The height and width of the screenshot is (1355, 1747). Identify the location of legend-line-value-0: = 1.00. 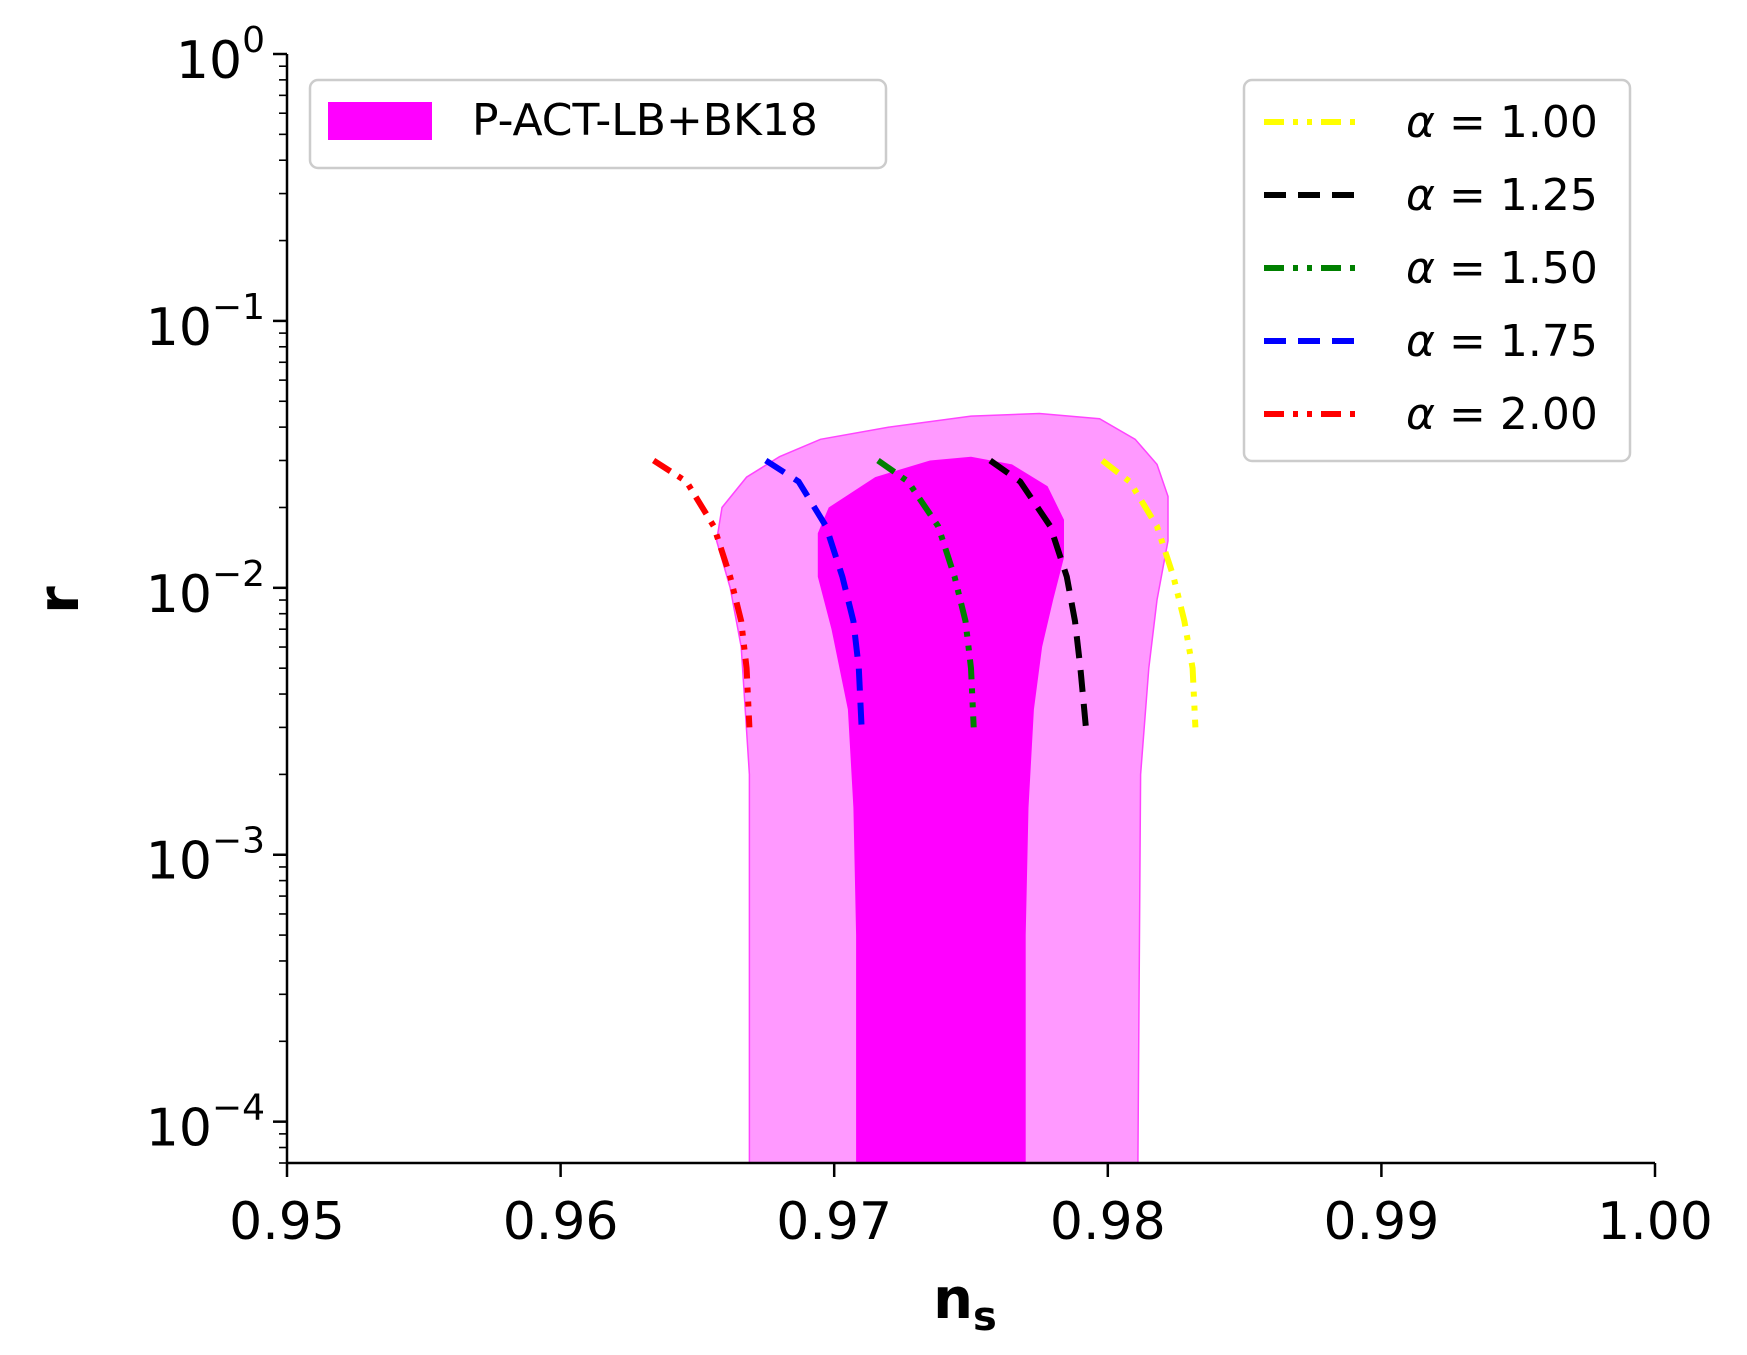
(1516, 122).